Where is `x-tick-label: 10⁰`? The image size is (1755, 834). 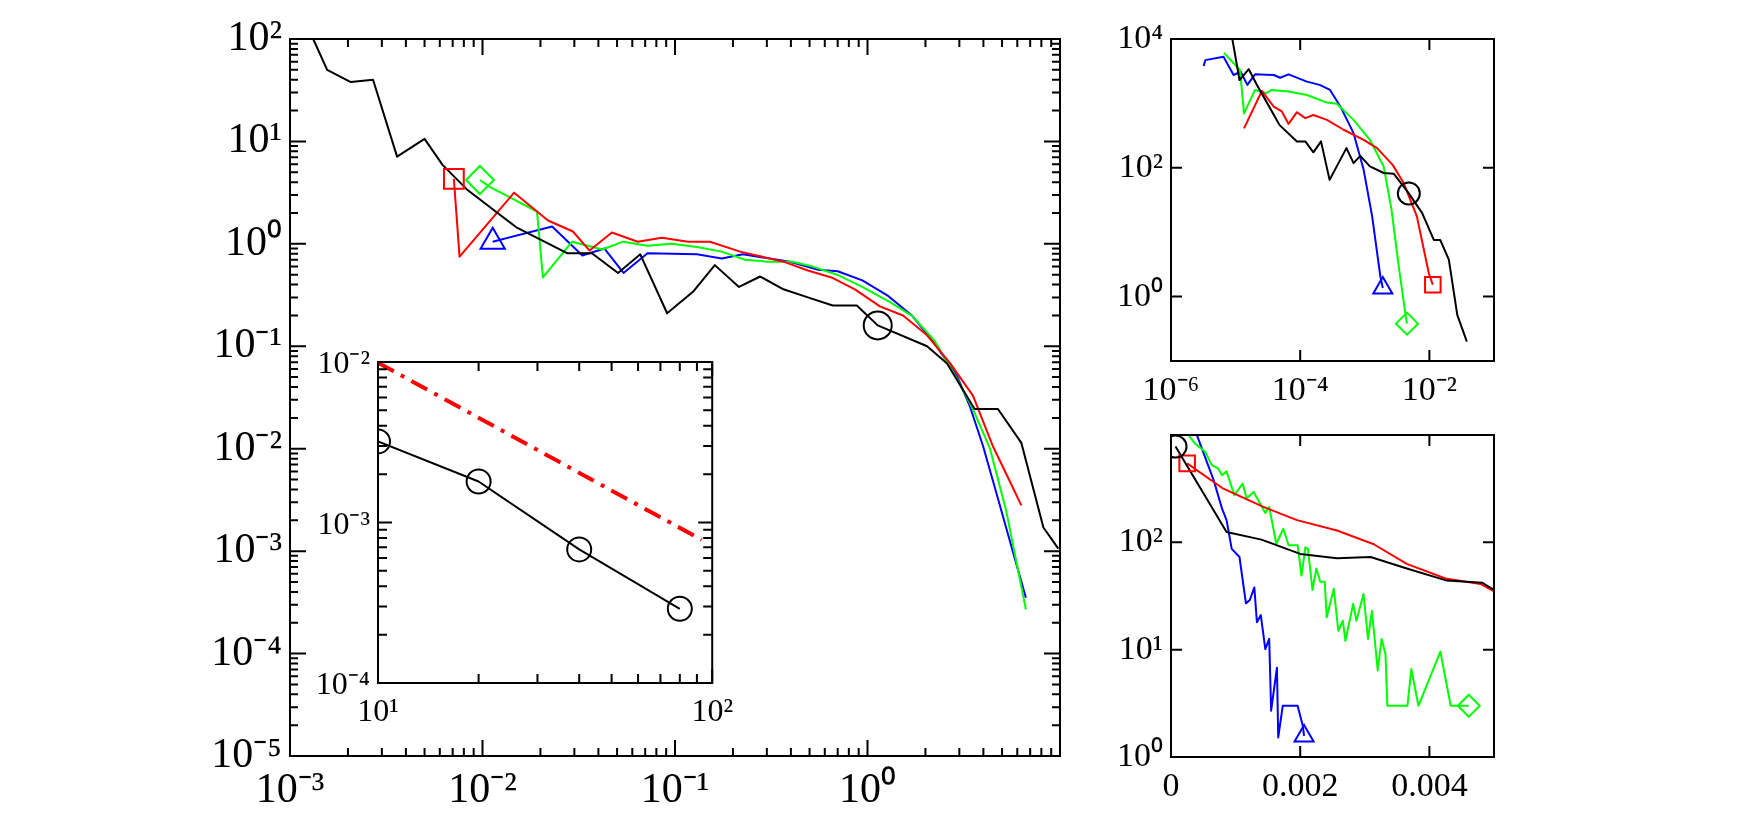
x-tick-label: 10⁰ is located at coordinates (867, 788).